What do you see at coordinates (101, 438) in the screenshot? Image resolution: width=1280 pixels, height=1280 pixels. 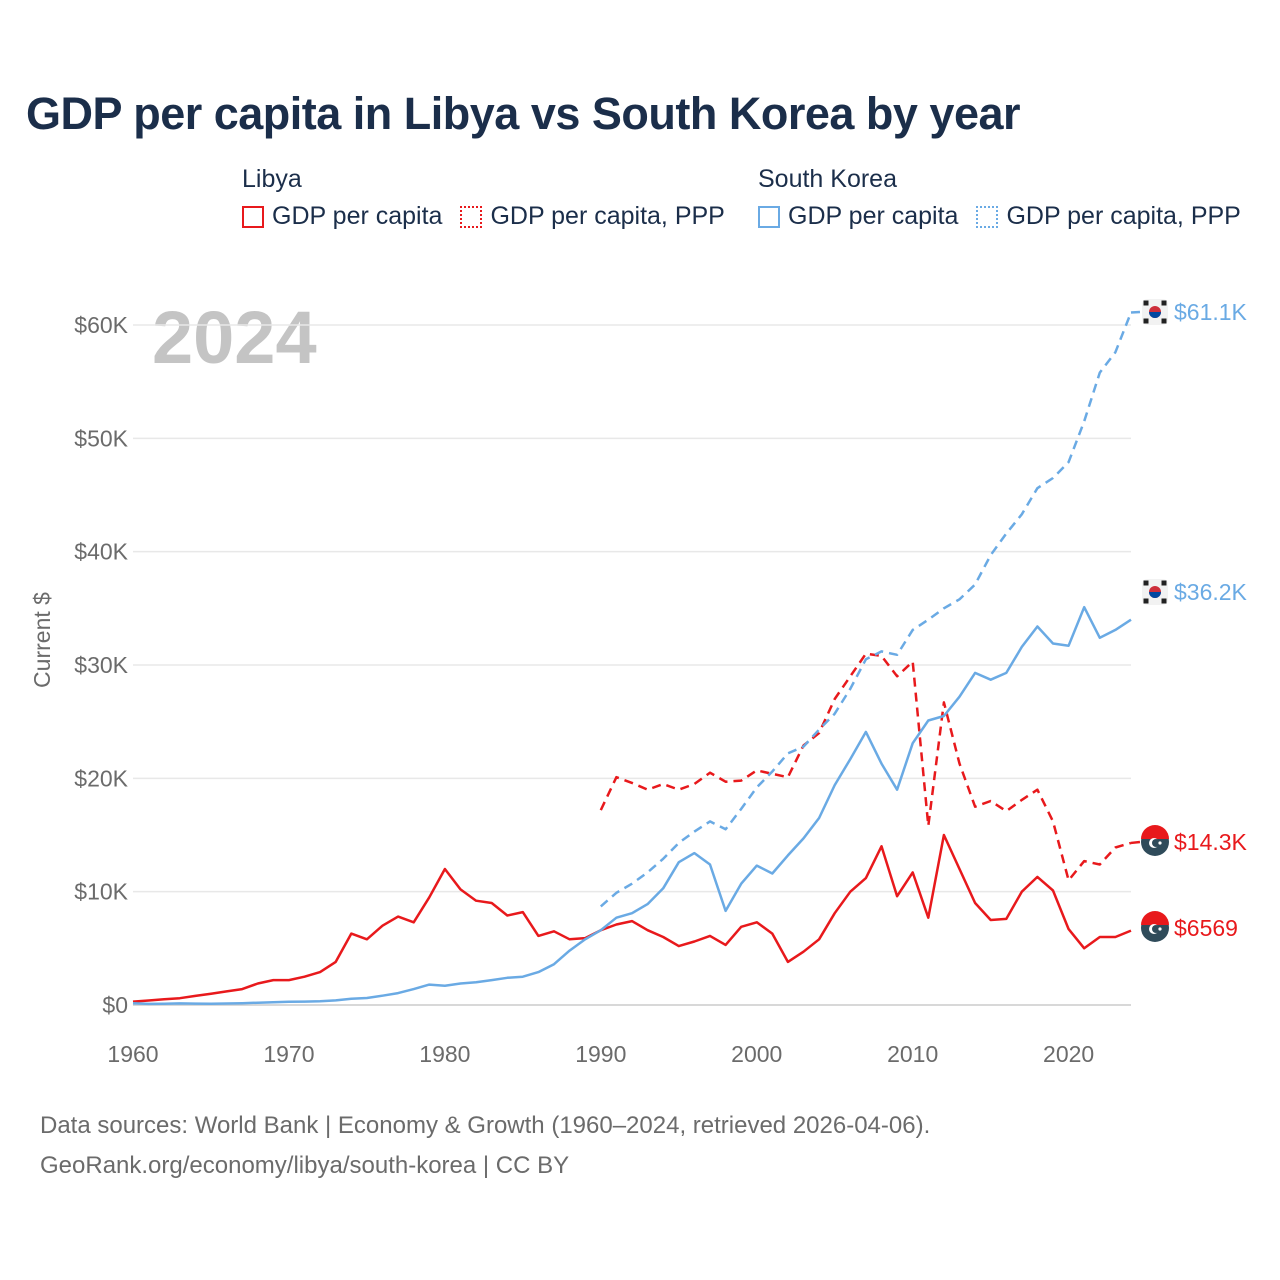 I see `y-tick-label: $50K` at bounding box center [101, 438].